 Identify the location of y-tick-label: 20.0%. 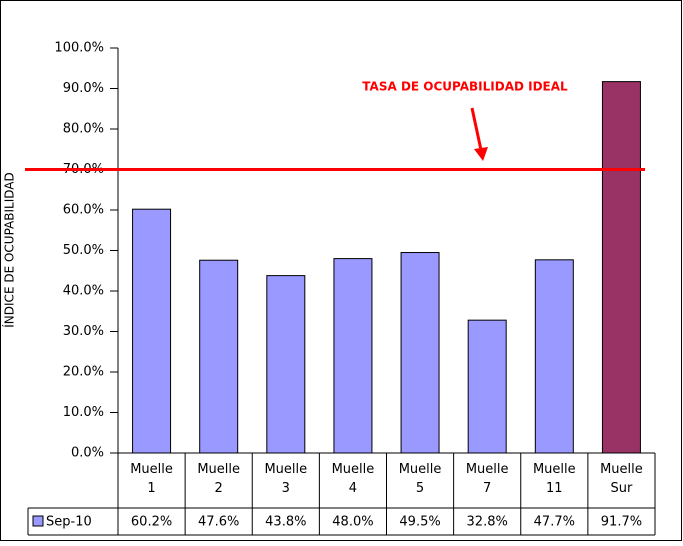
(83, 372).